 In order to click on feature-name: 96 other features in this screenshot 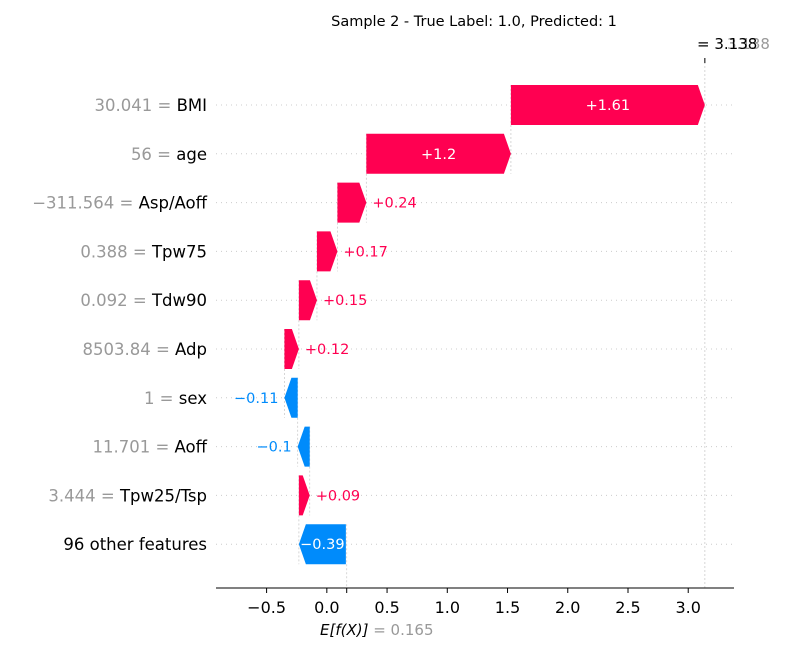, I will do `click(135, 544)`.